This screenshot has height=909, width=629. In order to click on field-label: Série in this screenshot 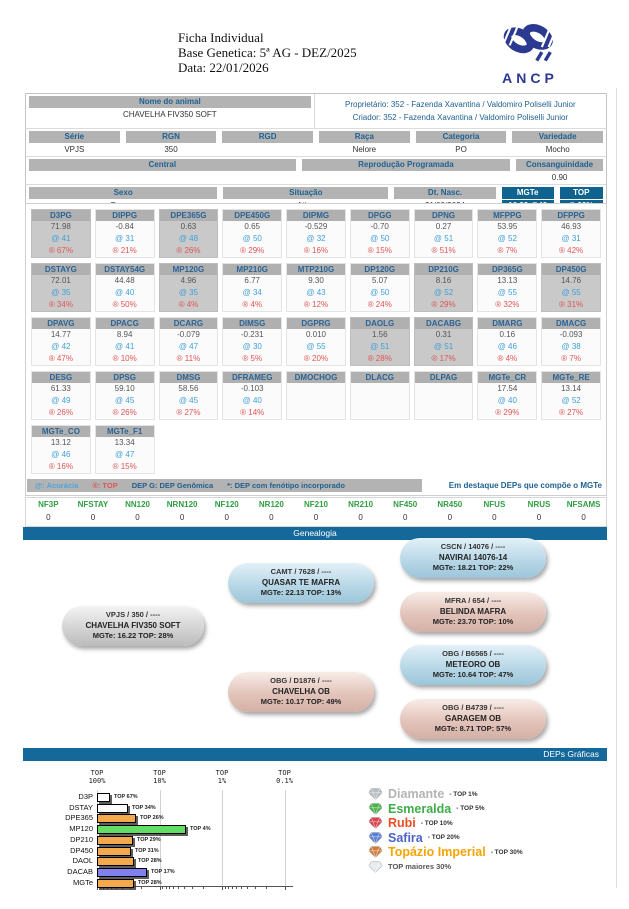, I will do `click(74, 137)`.